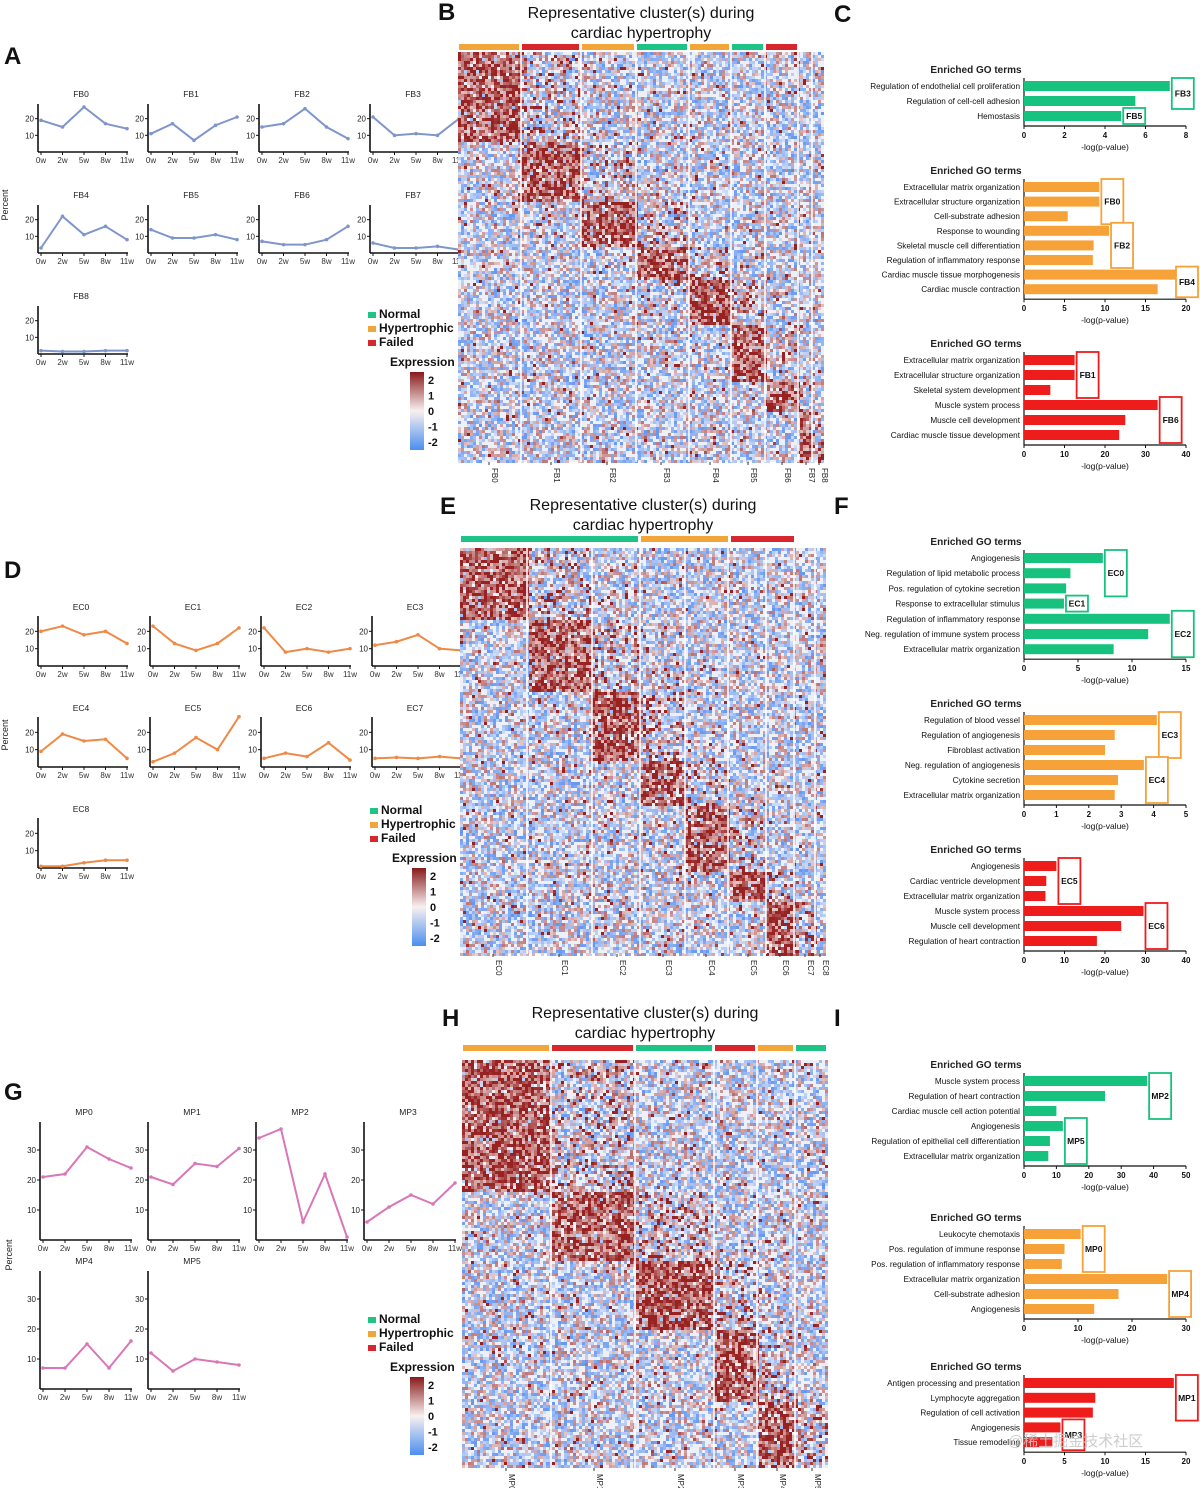  Describe the element at coordinates (139, 220) in the screenshot. I see `y-tick-label: 20` at that location.